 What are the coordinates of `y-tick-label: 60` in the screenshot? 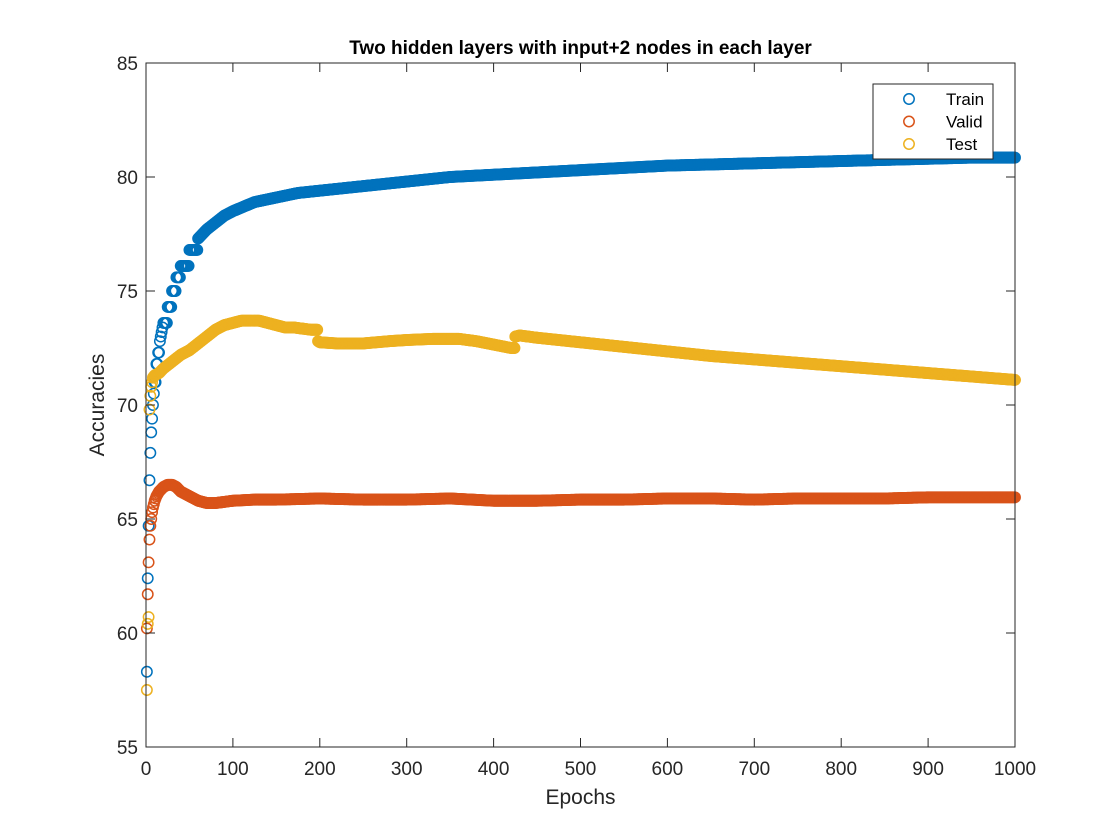 It's located at (127, 634).